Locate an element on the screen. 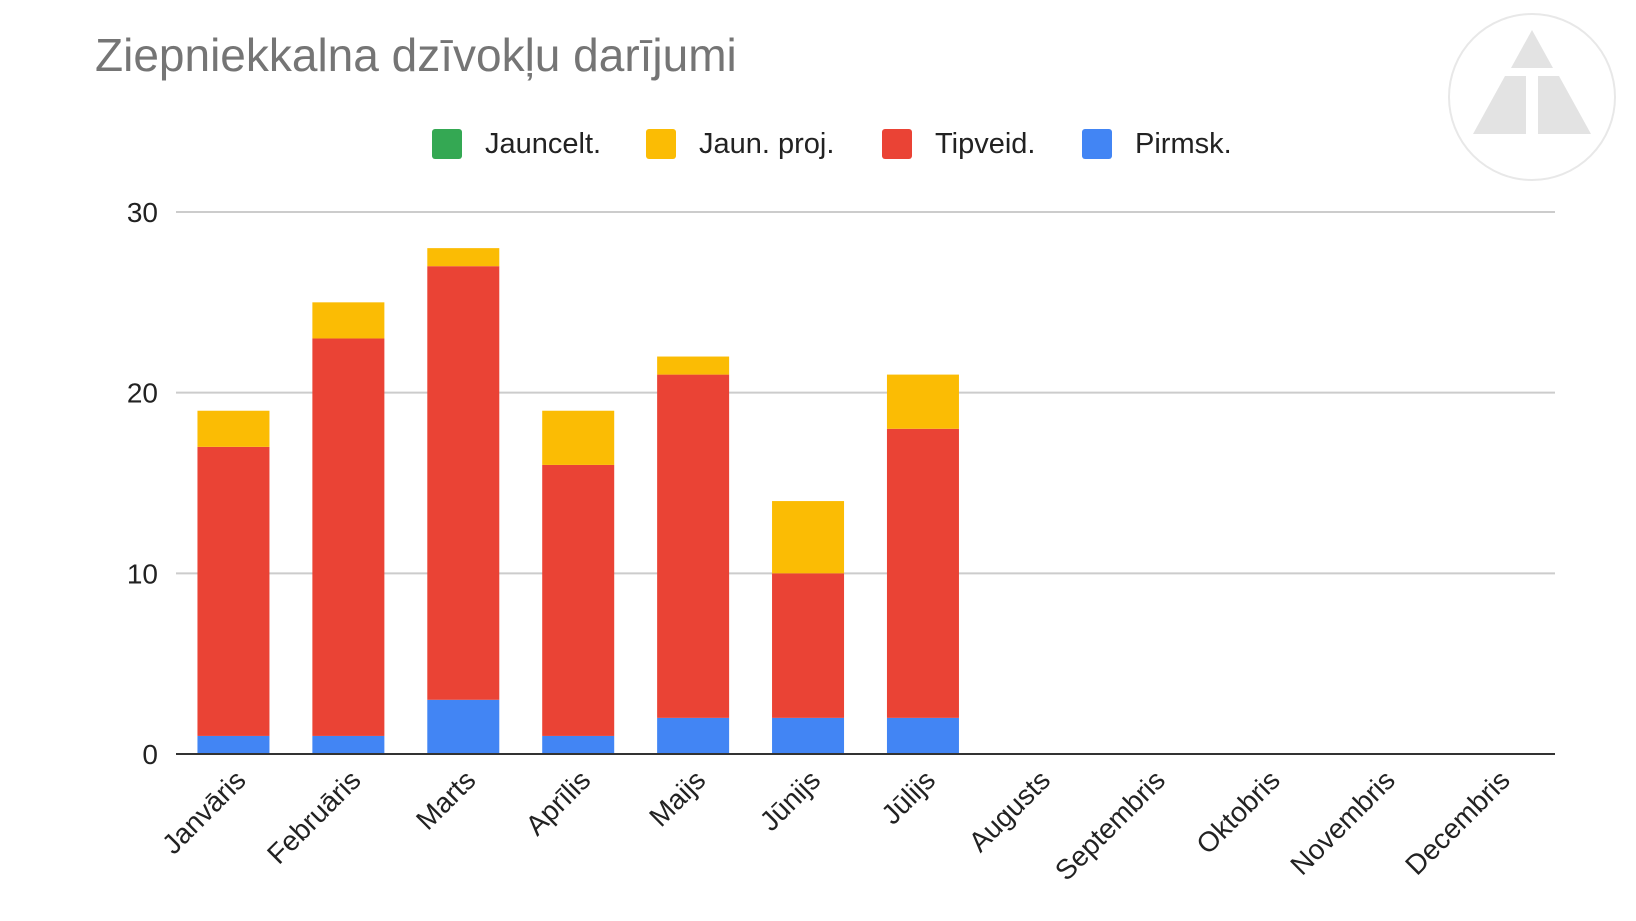 The width and height of the screenshot is (1636, 921). legend: Jauncelt. Jaun. proj. Tipveid. Pirmsk. is located at coordinates (818, 146).